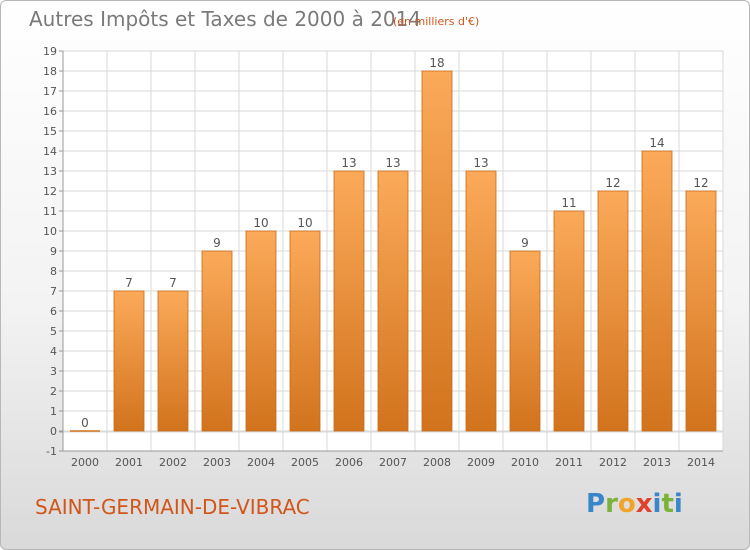 The image size is (750, 550). Describe the element at coordinates (53, 291) in the screenshot. I see `y-tick-label: 7` at that location.